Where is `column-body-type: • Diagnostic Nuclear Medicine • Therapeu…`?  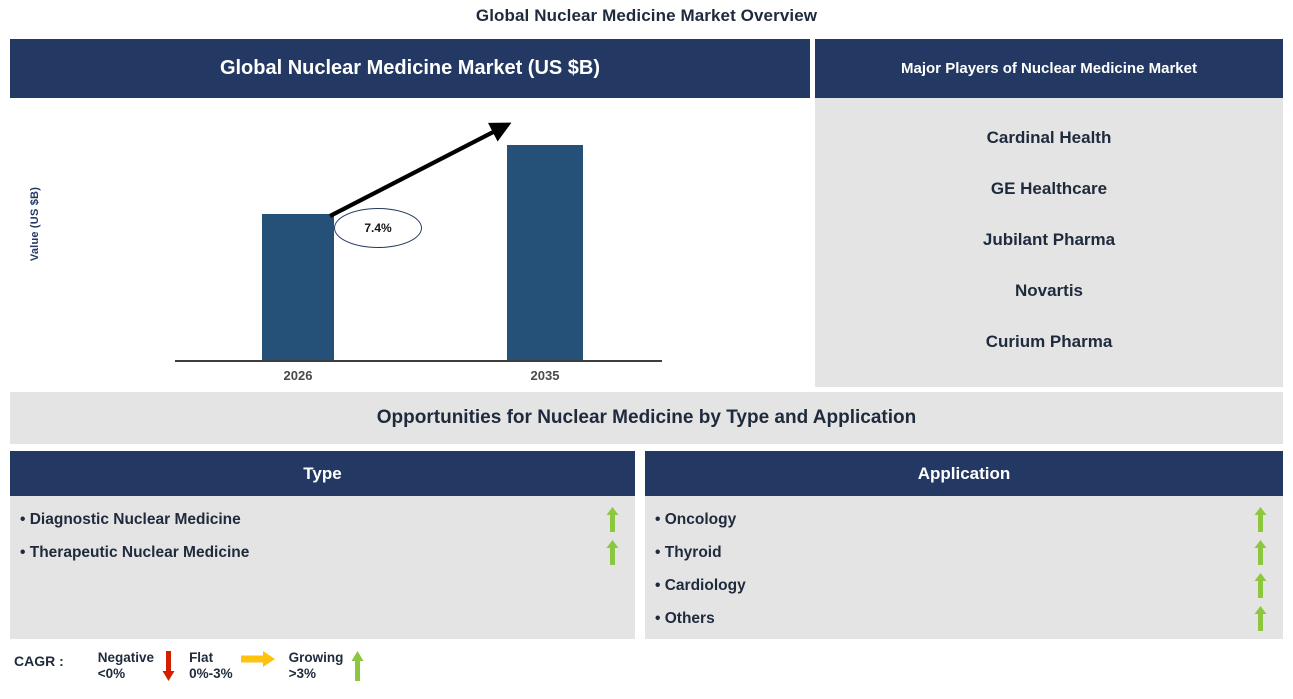 column-body-type: • Diagnostic Nuclear Medicine • Therapeu… is located at coordinates (322, 567).